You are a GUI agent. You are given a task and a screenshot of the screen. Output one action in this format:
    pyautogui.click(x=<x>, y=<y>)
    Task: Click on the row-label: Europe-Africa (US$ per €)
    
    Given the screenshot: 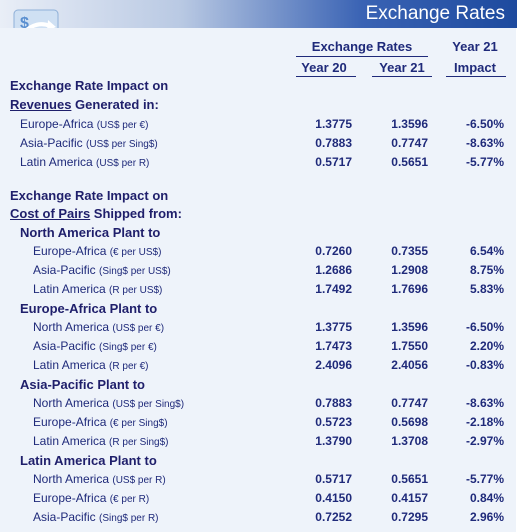 What is the action you would take?
    pyautogui.click(x=84, y=124)
    